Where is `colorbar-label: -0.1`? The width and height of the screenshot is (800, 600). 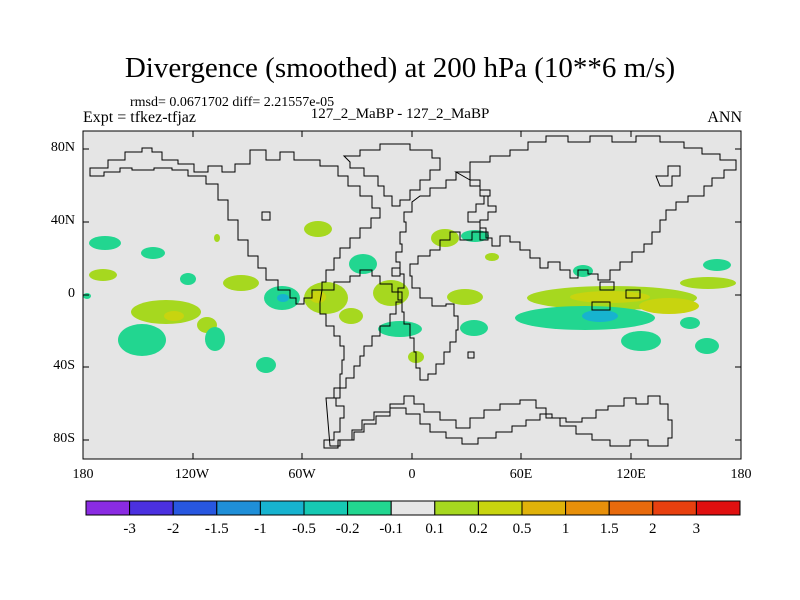
colorbar-label: -0.1 is located at coordinates (391, 529).